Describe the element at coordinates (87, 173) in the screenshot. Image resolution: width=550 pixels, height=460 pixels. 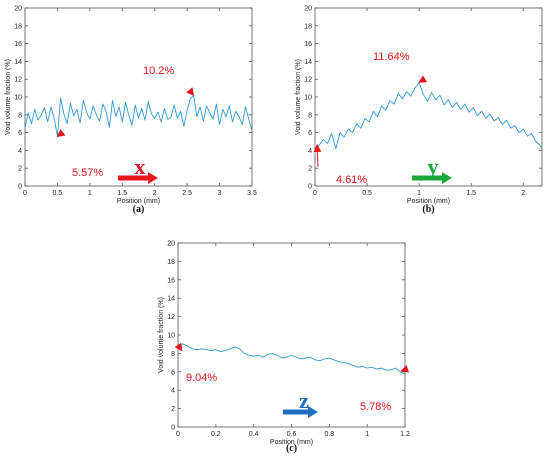
I see `annotation-label: 5.57%` at that location.